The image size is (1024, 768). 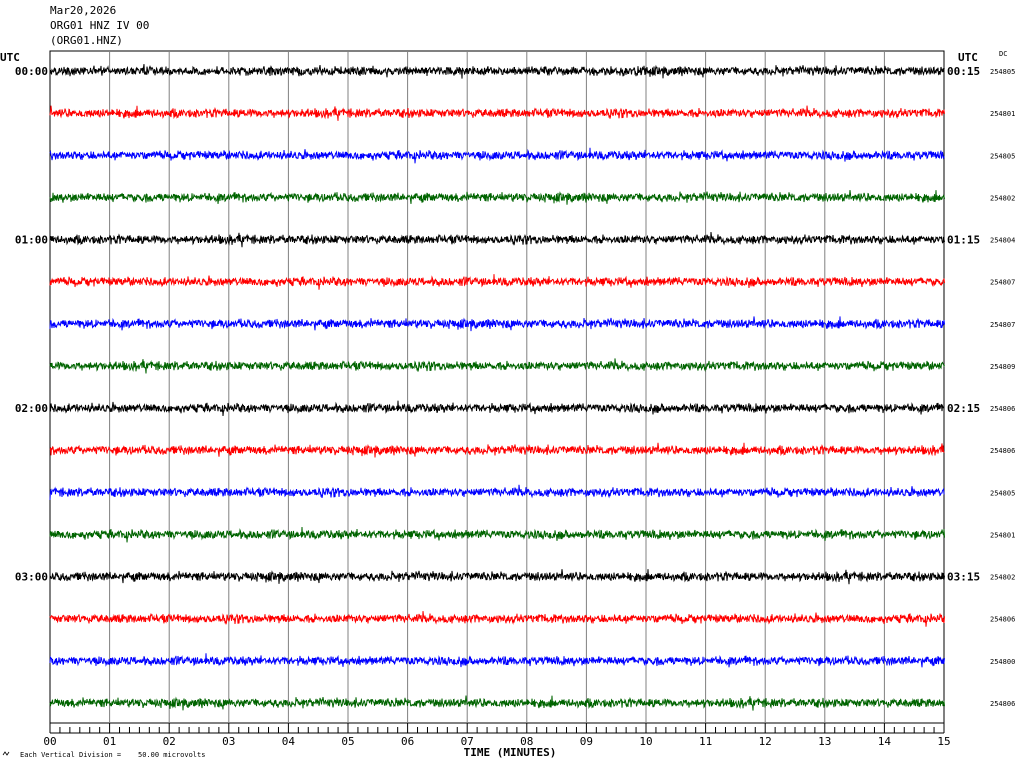 I want to click on hour-label-right: 01:15, so click(x=963, y=240).